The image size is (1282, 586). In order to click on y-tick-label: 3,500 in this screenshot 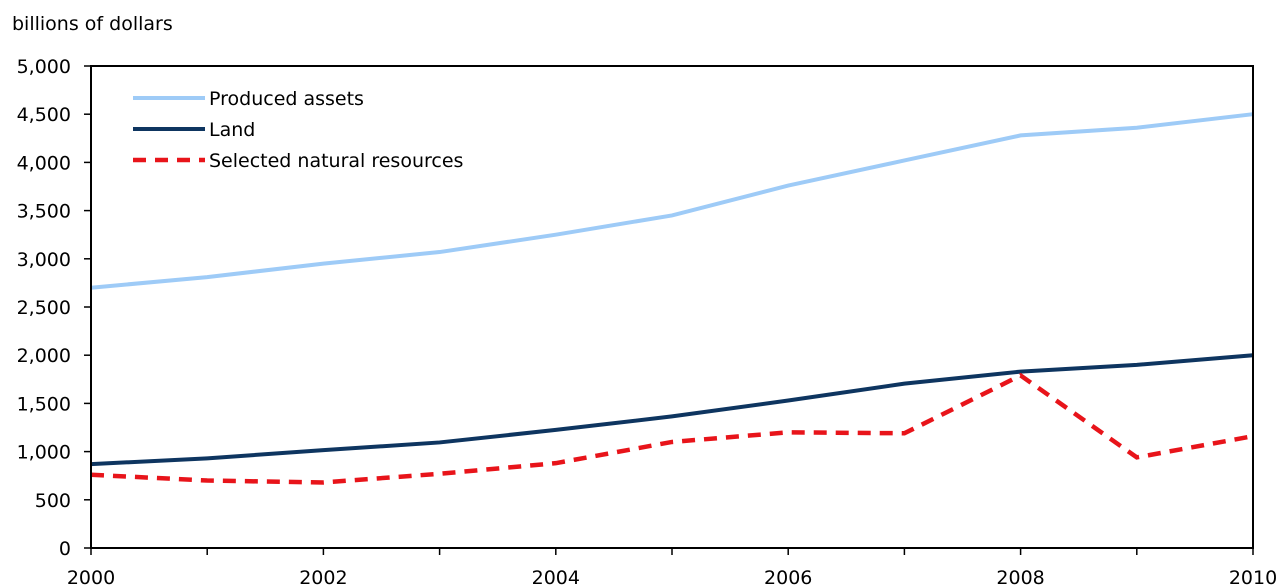, I will do `click(44, 212)`.